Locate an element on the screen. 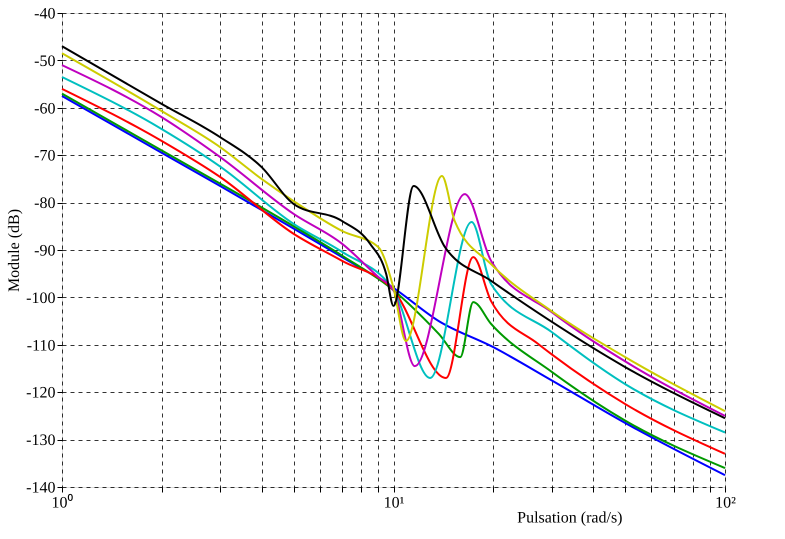  y-tick-label: -70 is located at coordinates (45, 156).